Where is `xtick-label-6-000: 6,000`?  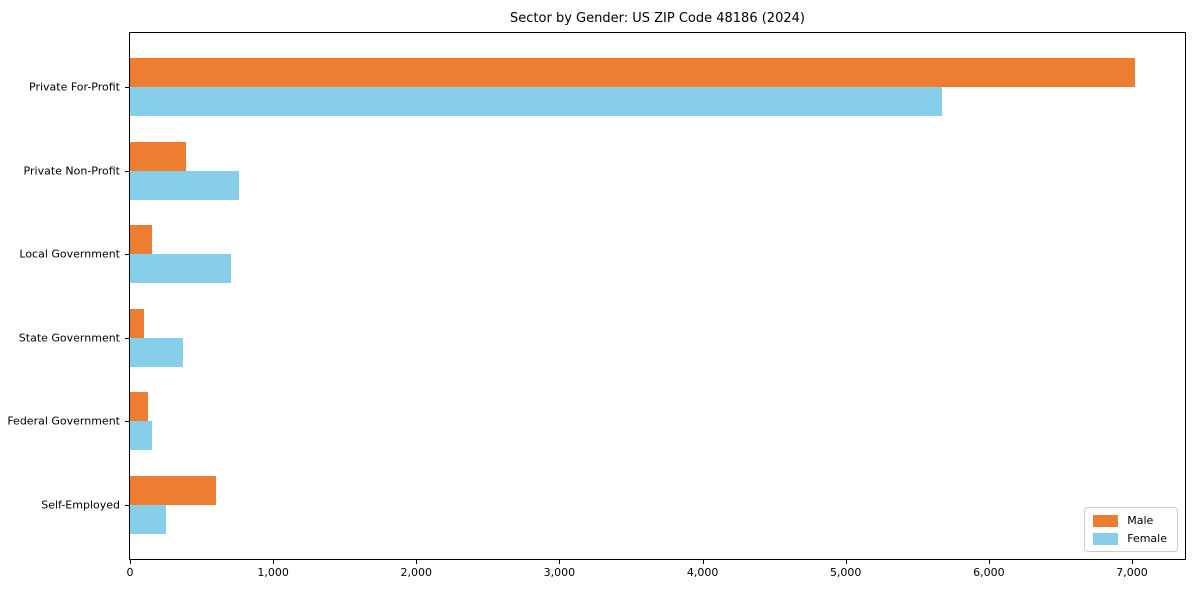
xtick-label-6-000: 6,000 is located at coordinates (989, 572).